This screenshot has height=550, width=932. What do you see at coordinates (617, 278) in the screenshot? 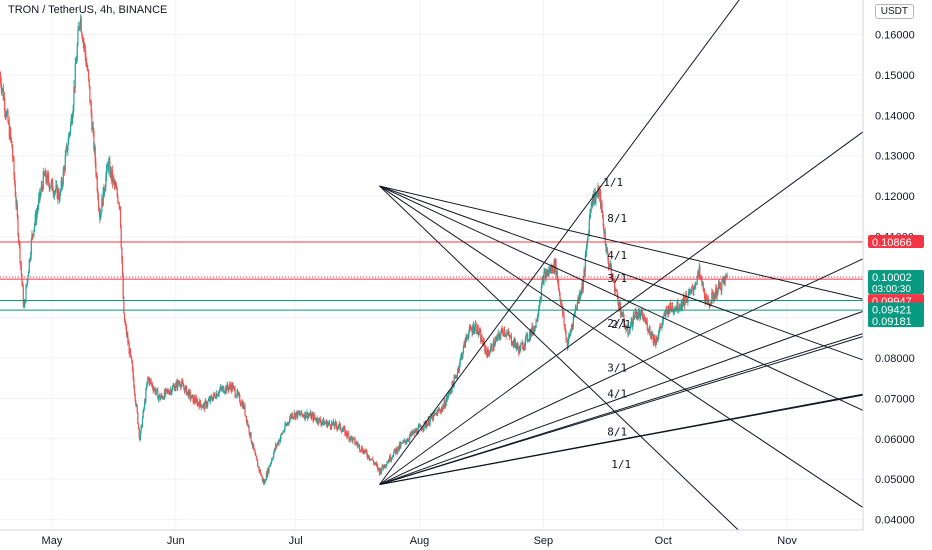
I see `fan-label: 3/1` at bounding box center [617, 278].